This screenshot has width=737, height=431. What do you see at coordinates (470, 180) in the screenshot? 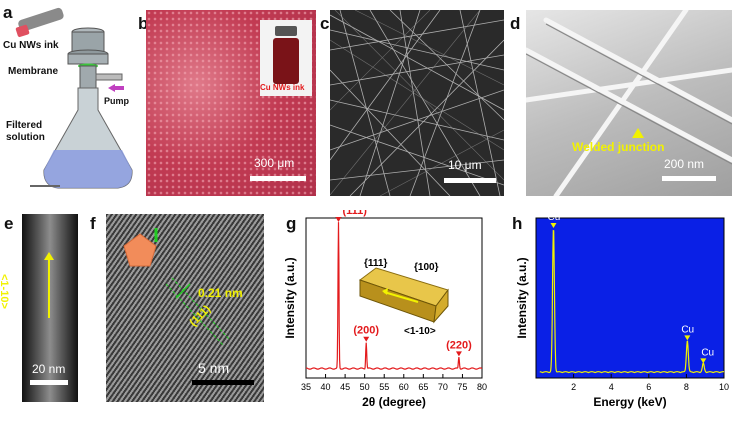
I see `scale-bar-c` at bounding box center [470, 180].